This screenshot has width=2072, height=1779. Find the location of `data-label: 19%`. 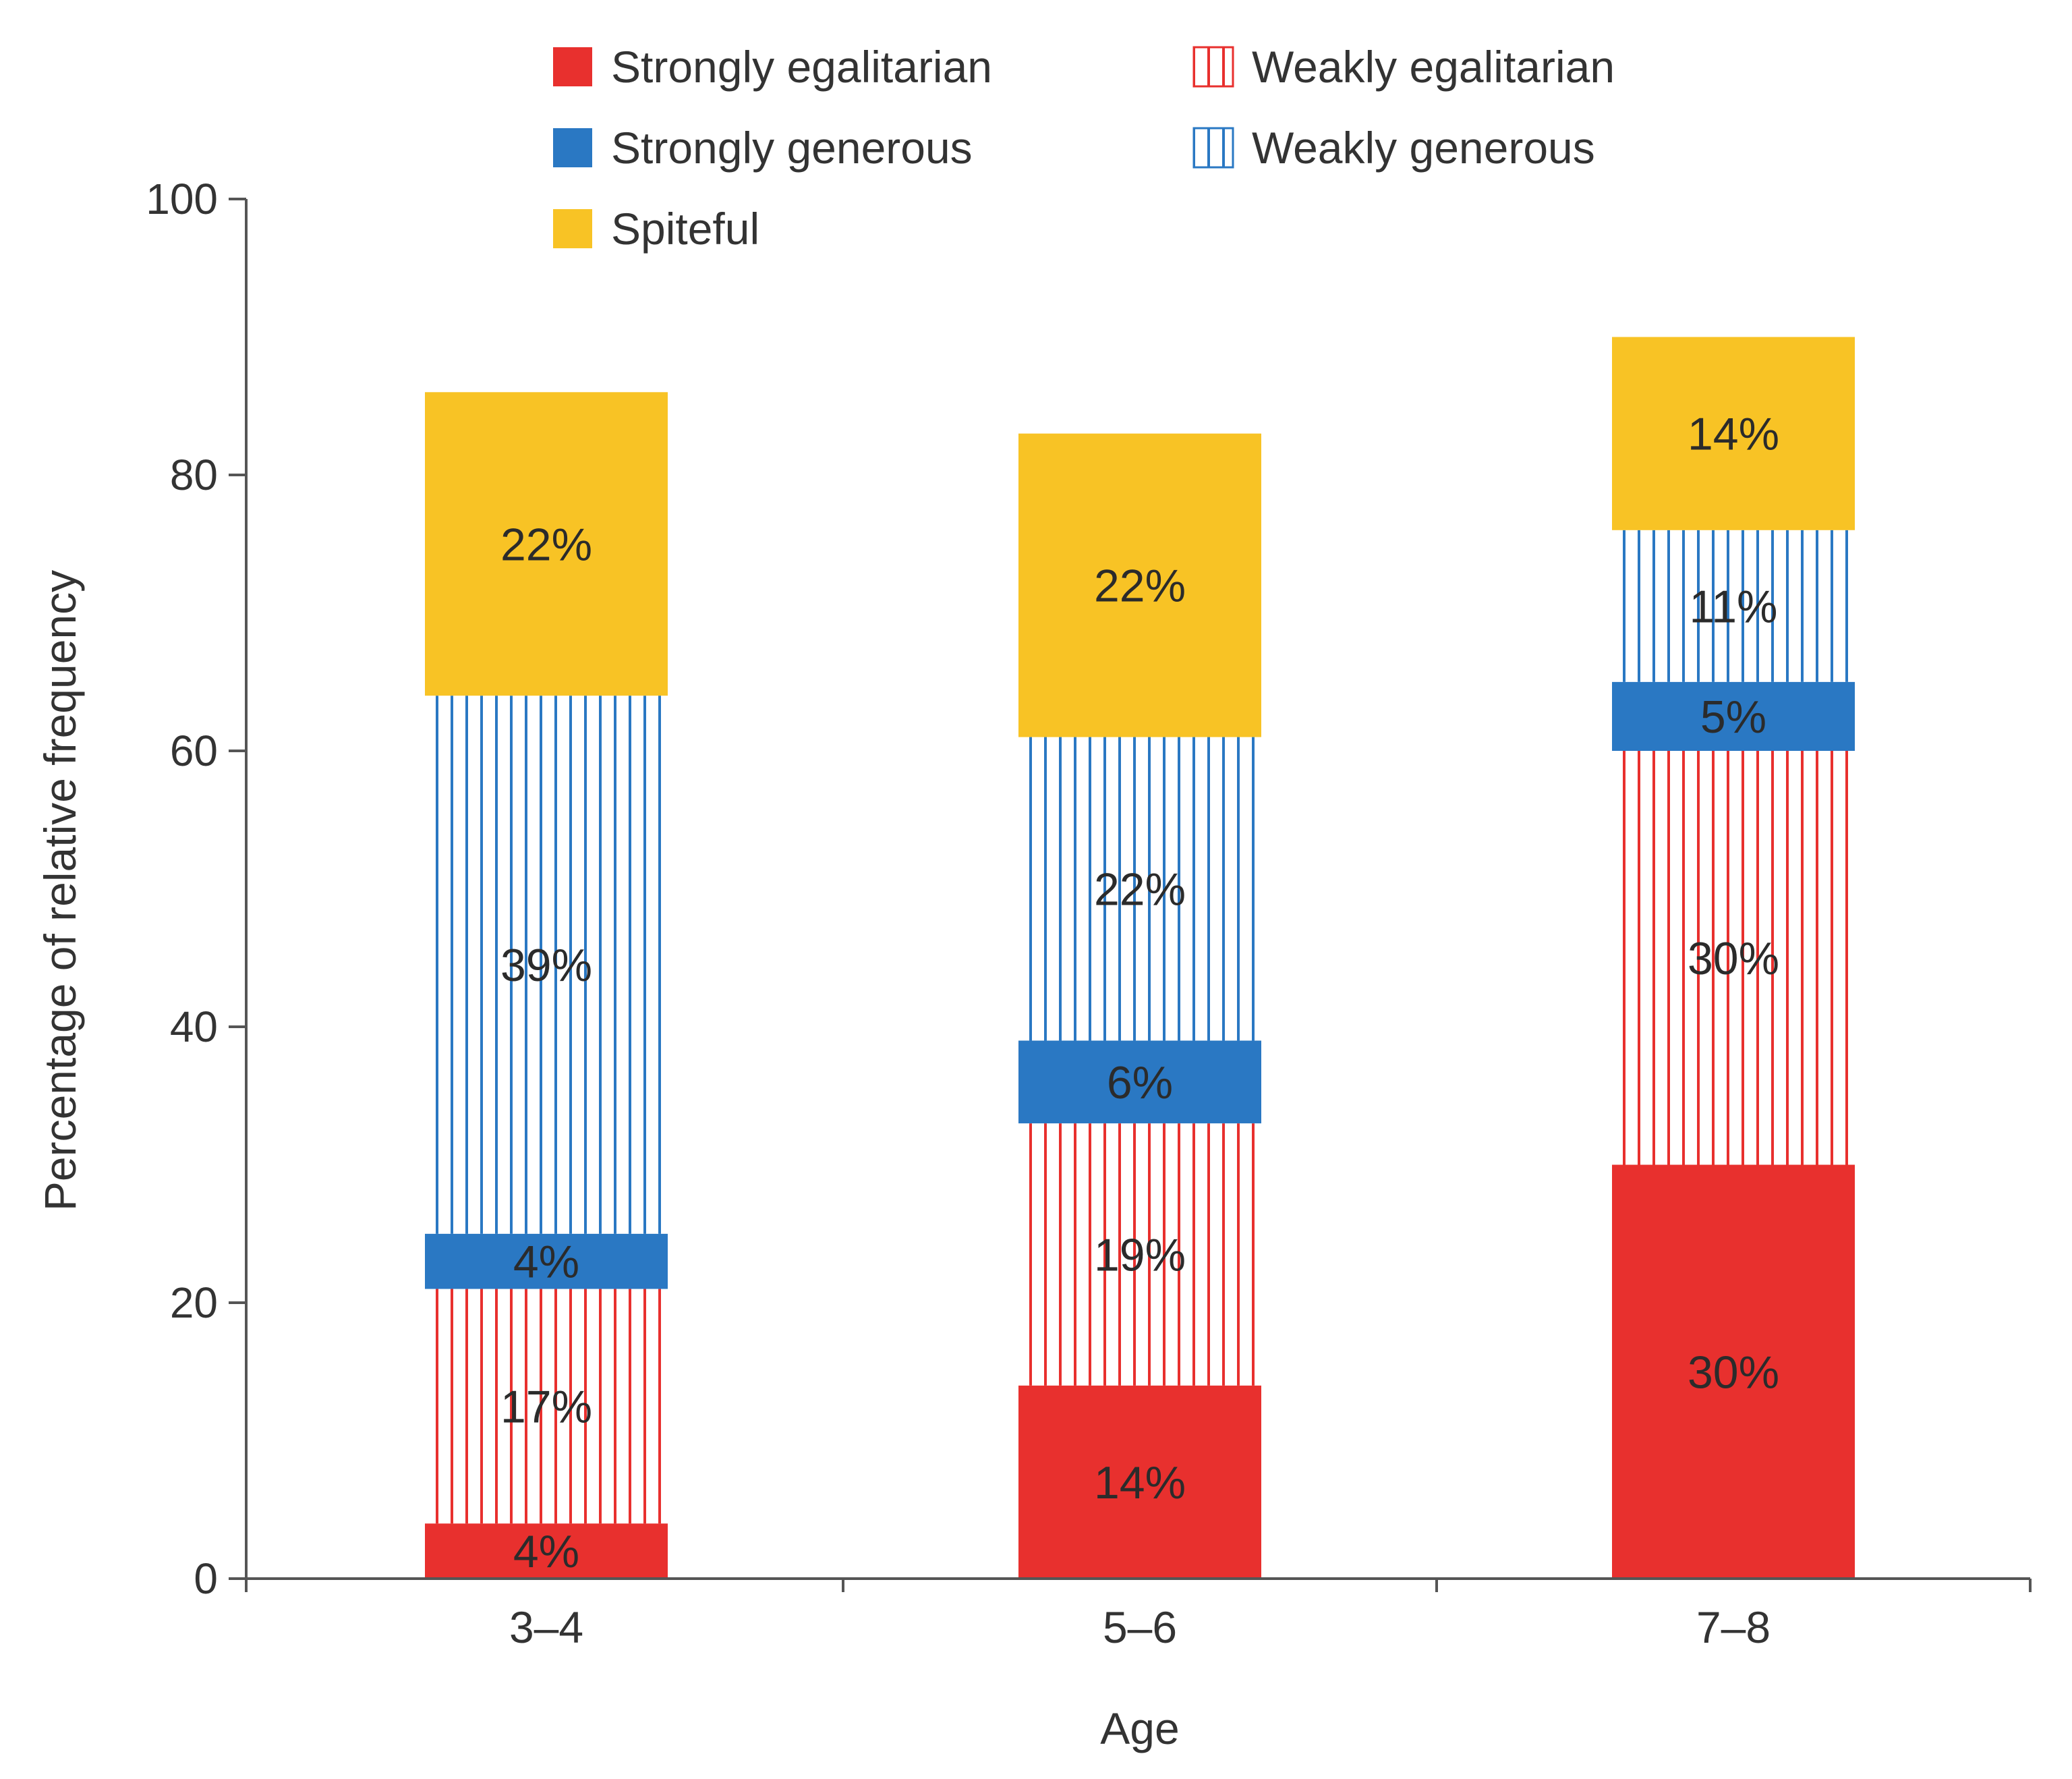

data-label: 19% is located at coordinates (1140, 1254).